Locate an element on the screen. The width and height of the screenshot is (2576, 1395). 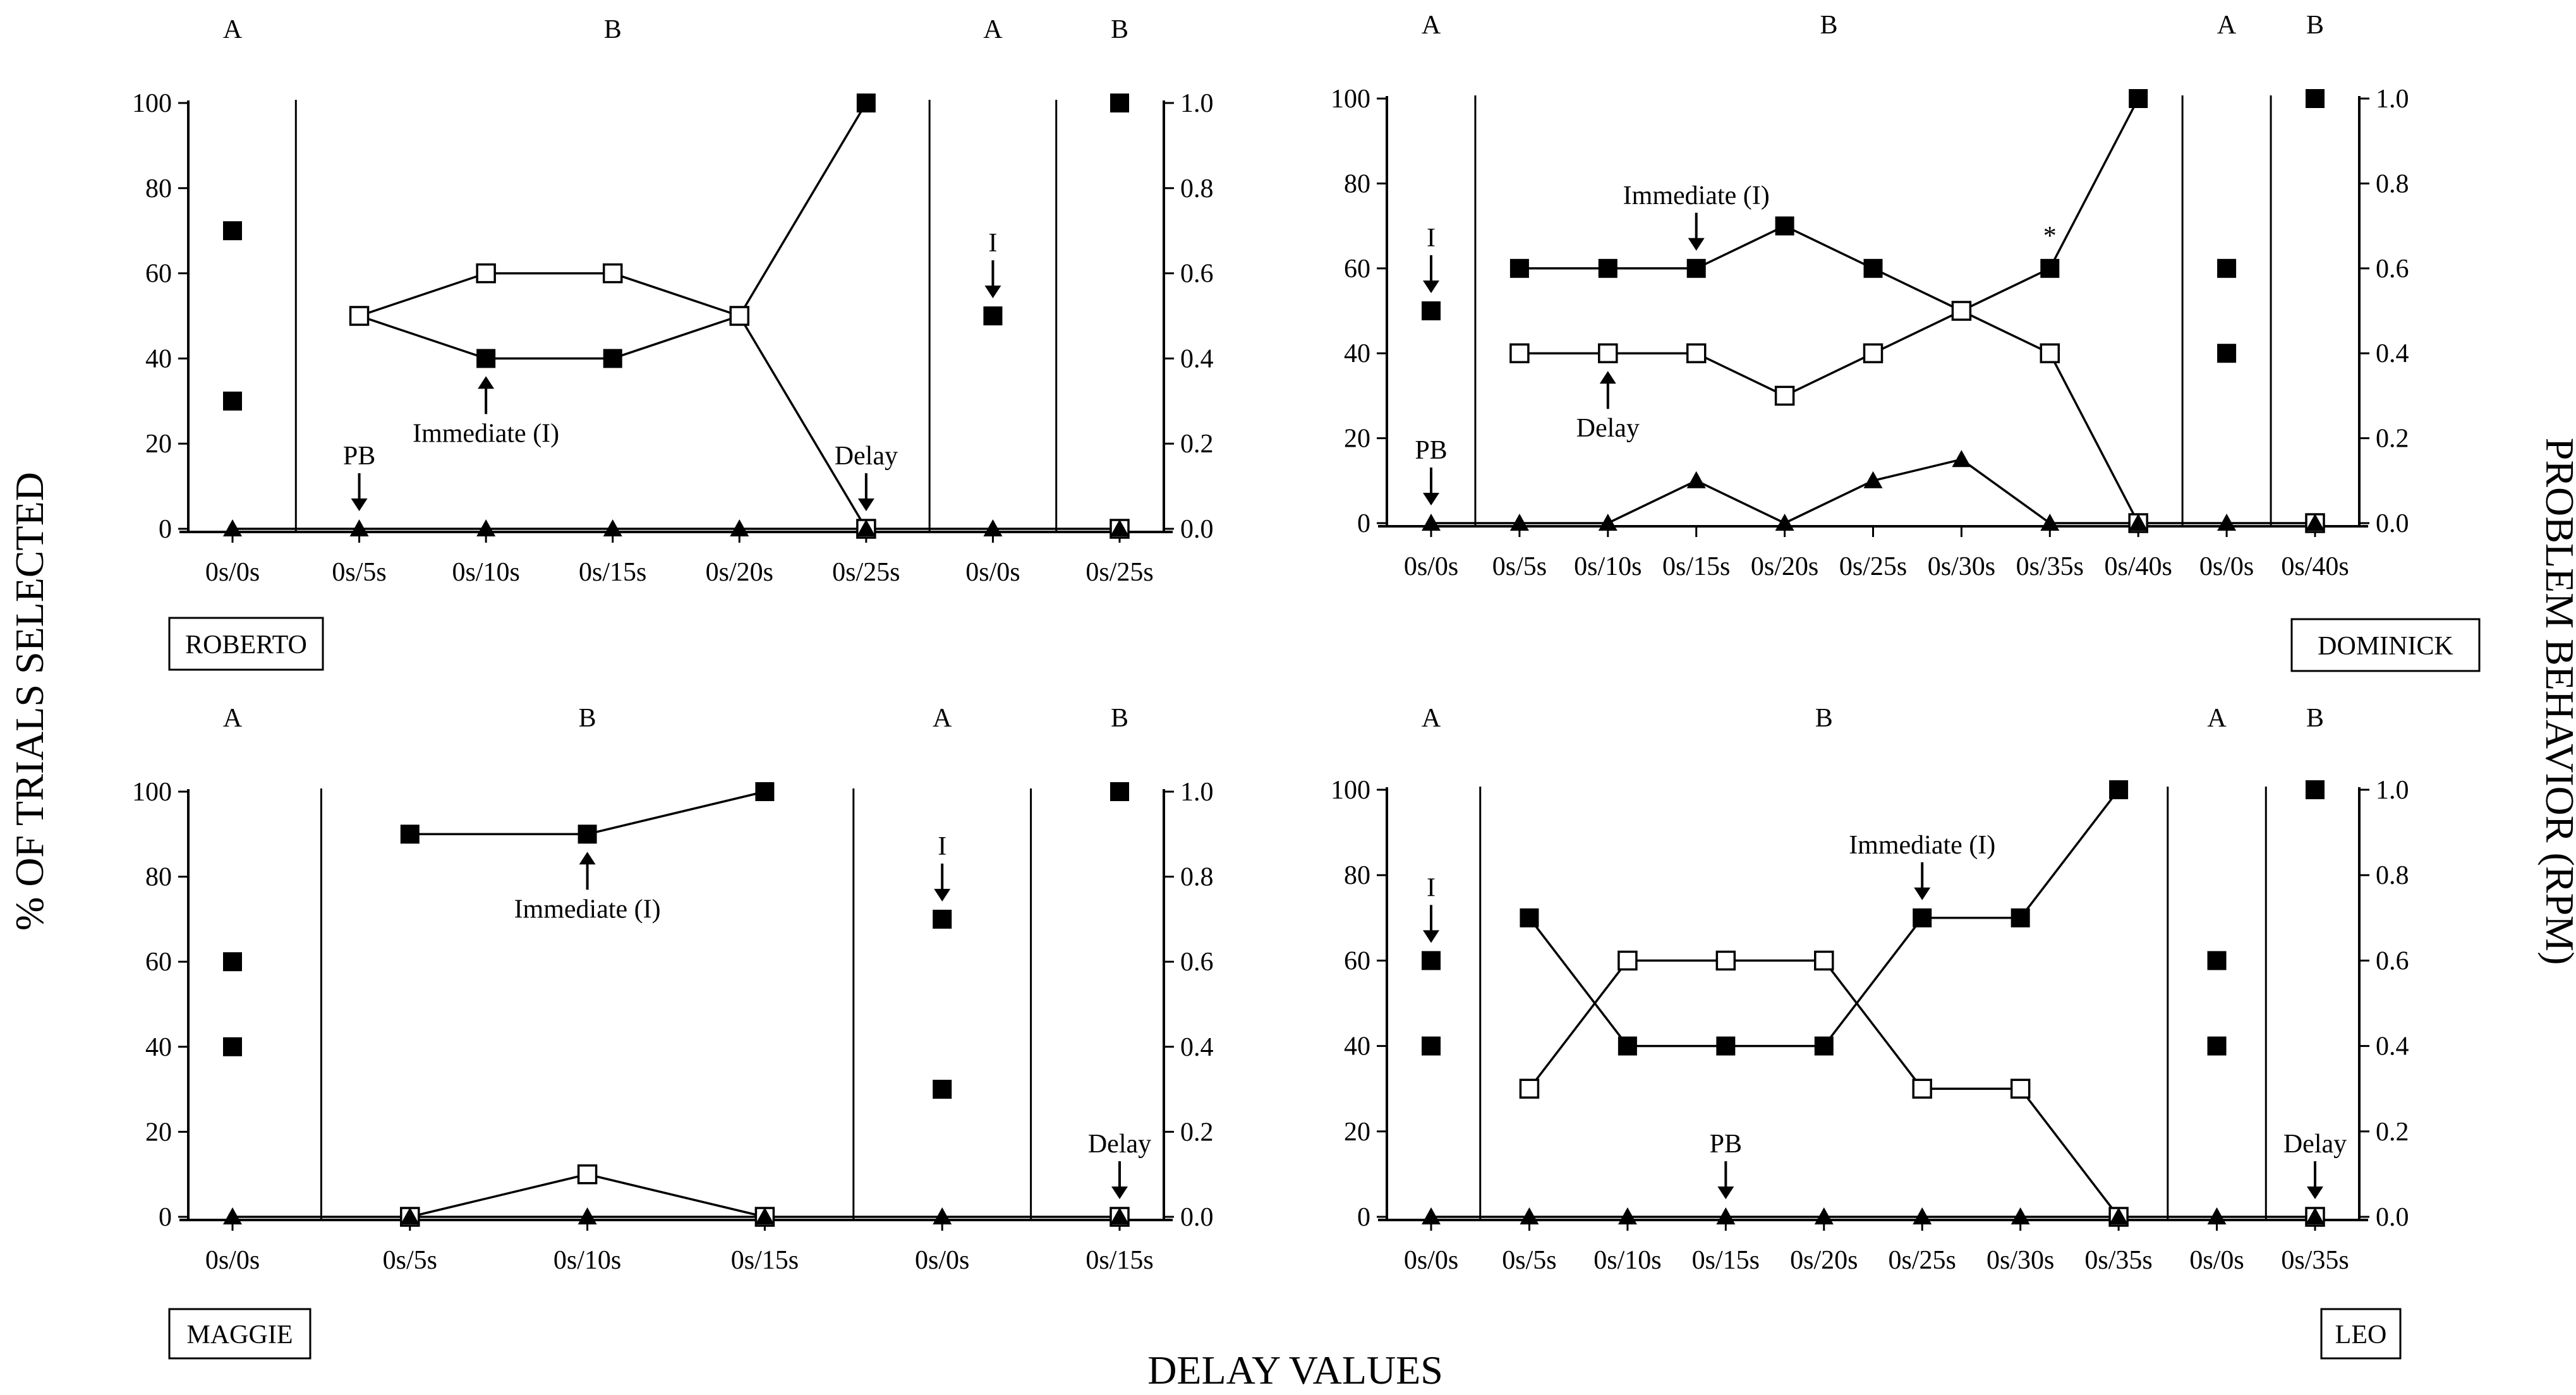
annotation-label: * is located at coordinates (2050, 236).